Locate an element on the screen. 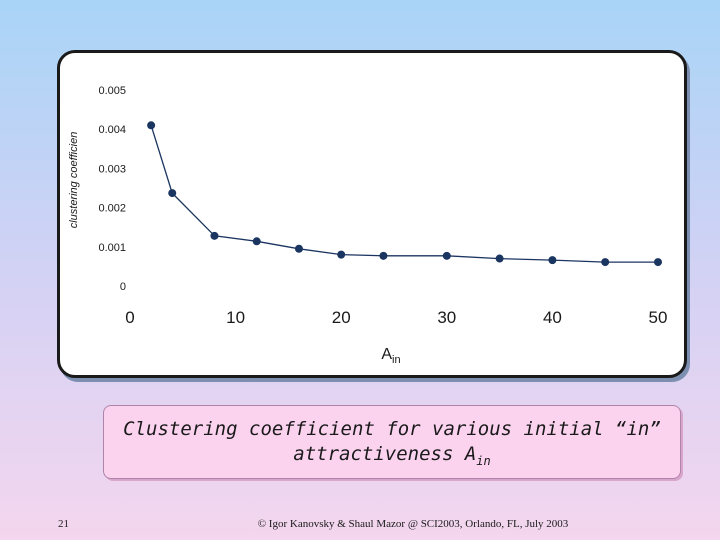  x-tick-label: 50 is located at coordinates (658, 317).